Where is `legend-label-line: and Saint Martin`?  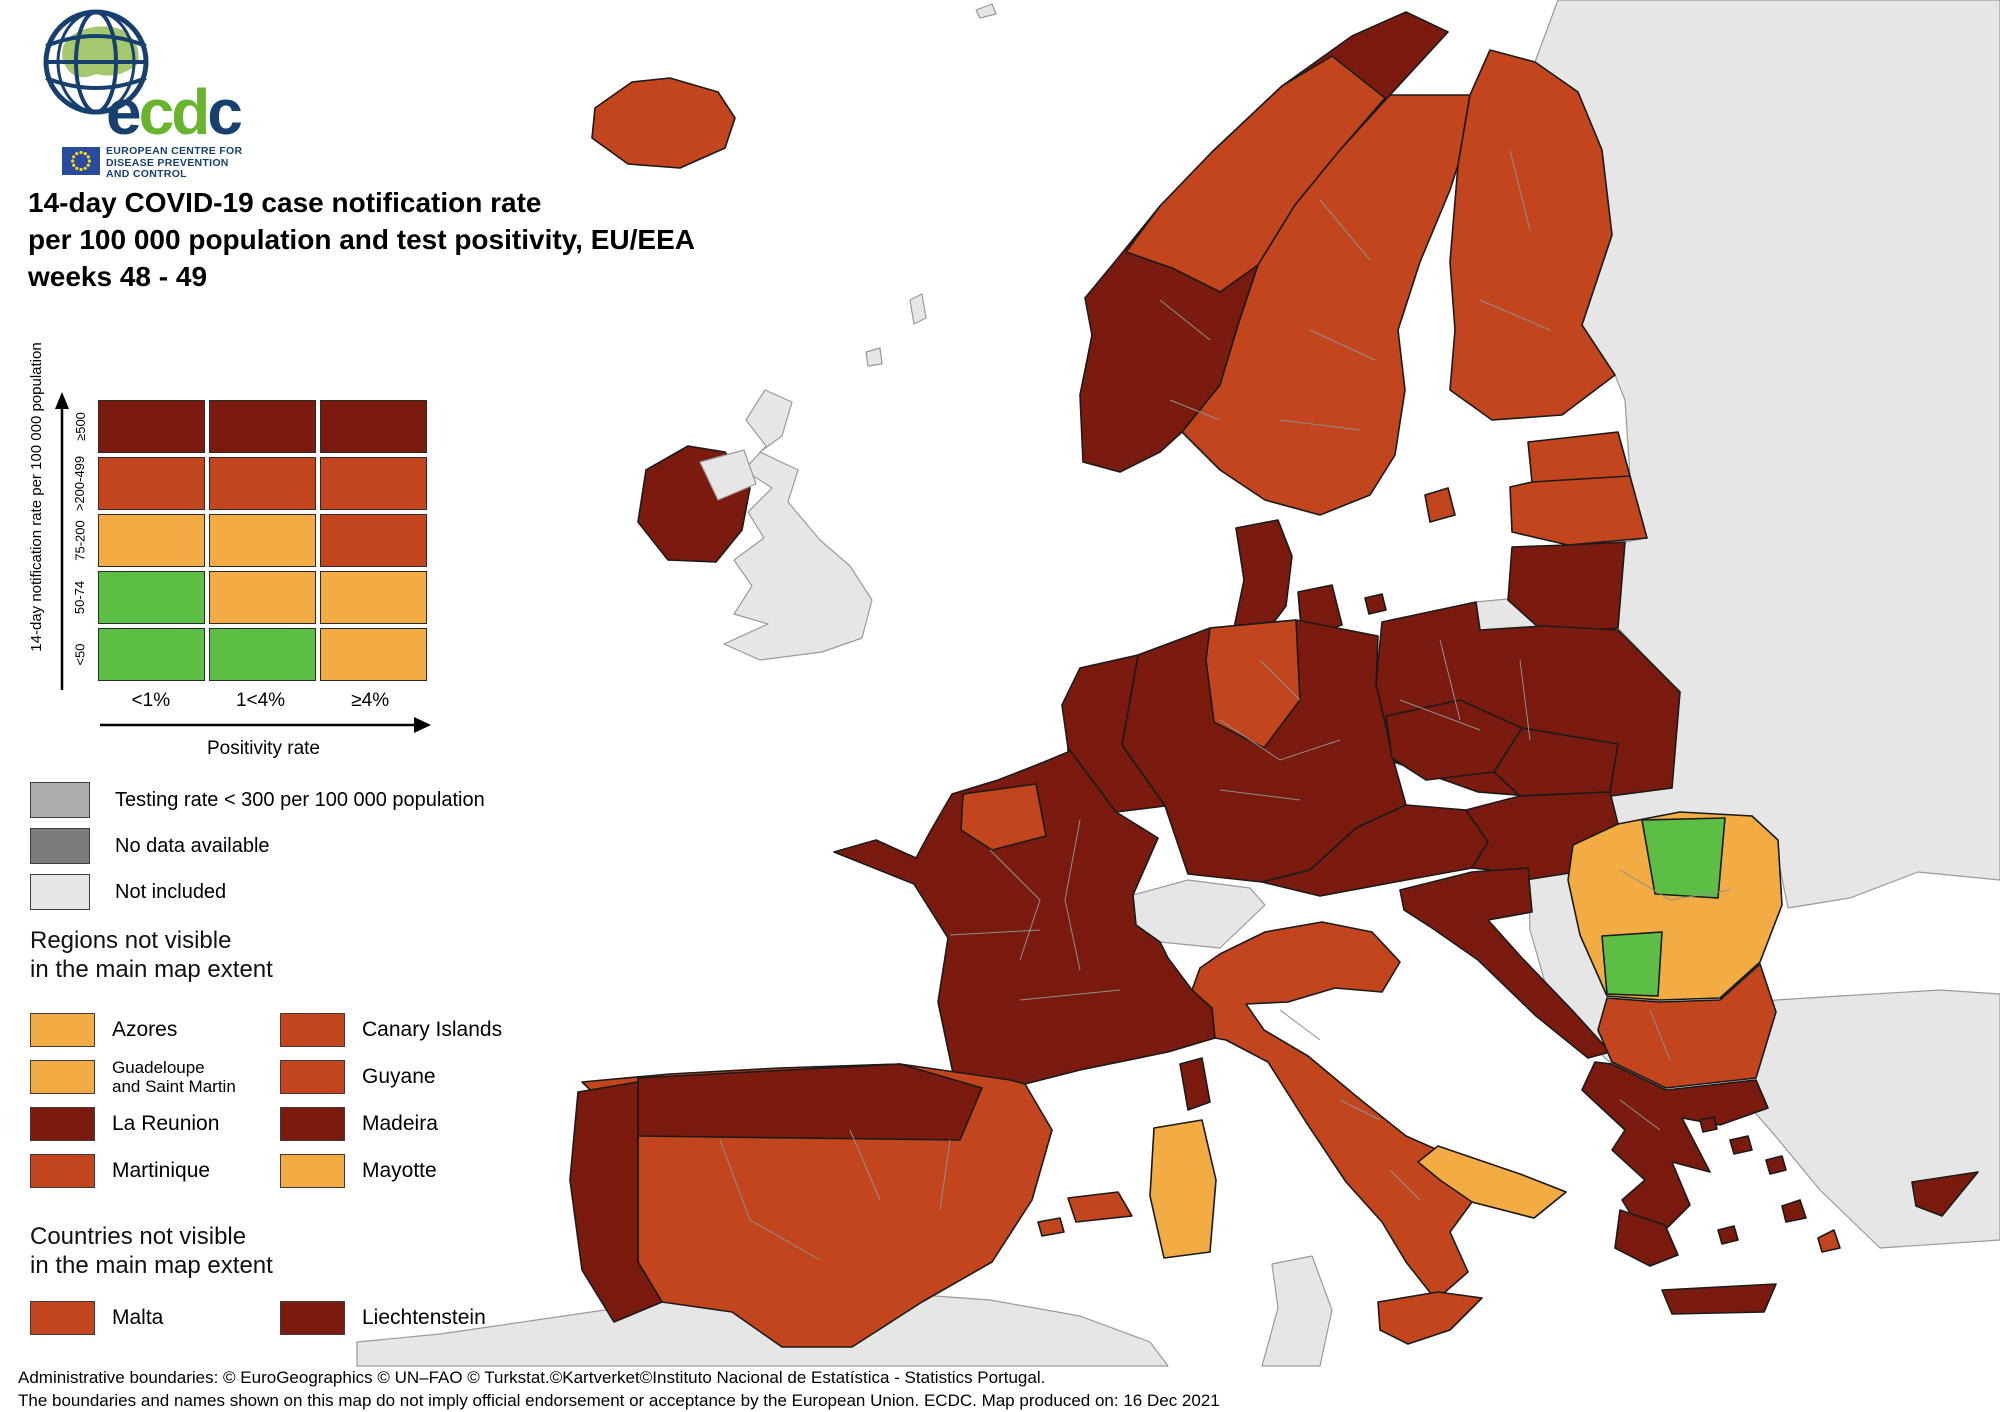
legend-label-line: and Saint Martin is located at coordinates (174, 1086).